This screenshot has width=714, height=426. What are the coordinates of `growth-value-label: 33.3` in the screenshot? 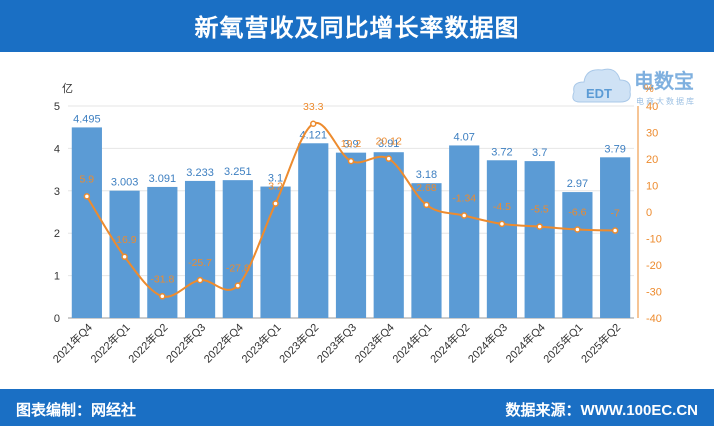 It's located at (313, 107).